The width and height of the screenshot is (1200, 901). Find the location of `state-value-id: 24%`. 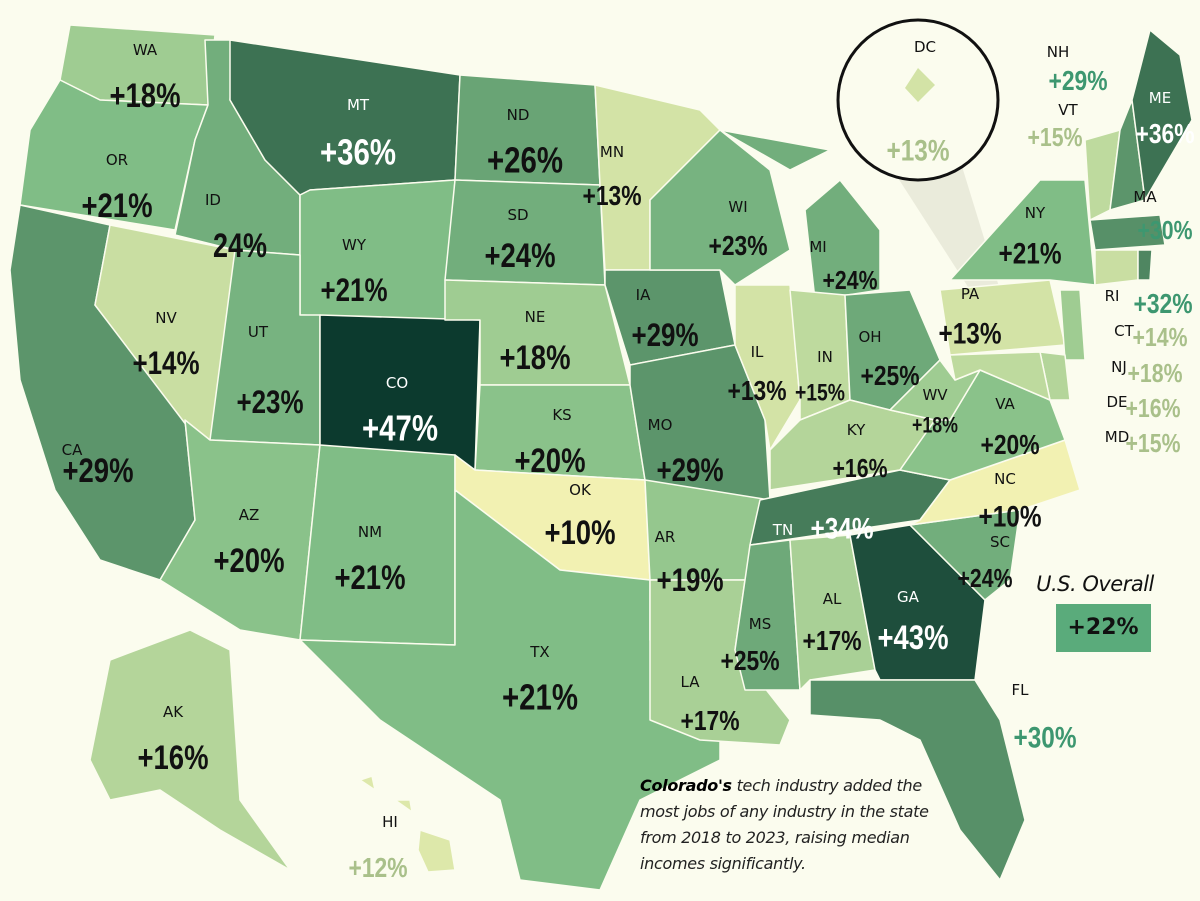

state-value-id: 24% is located at coordinates (240, 246).